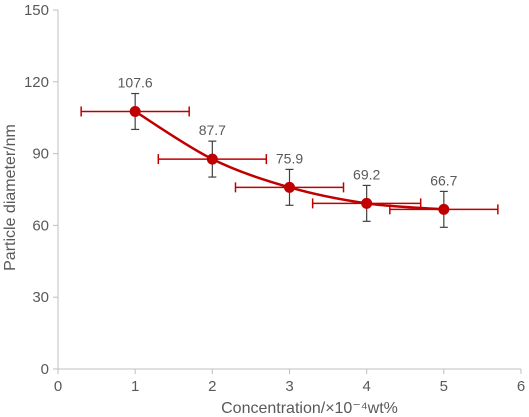  What do you see at coordinates (309, 408) in the screenshot?
I see `x-axis-title: Concentration/×10⁻⁴wt%` at bounding box center [309, 408].